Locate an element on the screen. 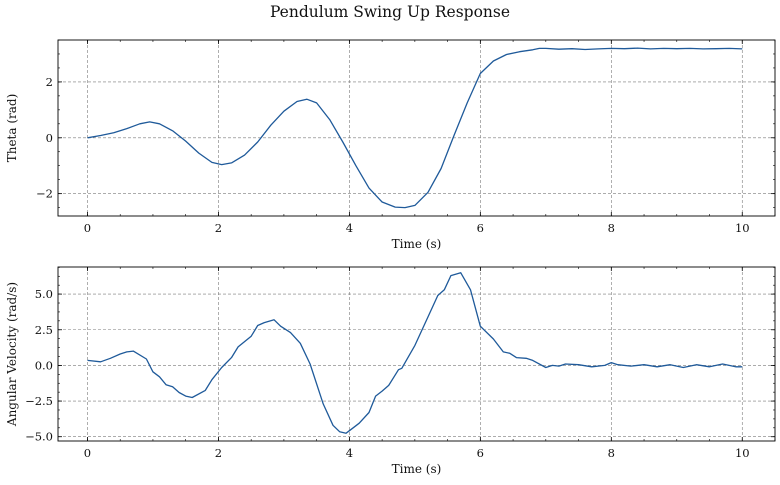  y-tick-label: −5.0 is located at coordinates (39, 437).